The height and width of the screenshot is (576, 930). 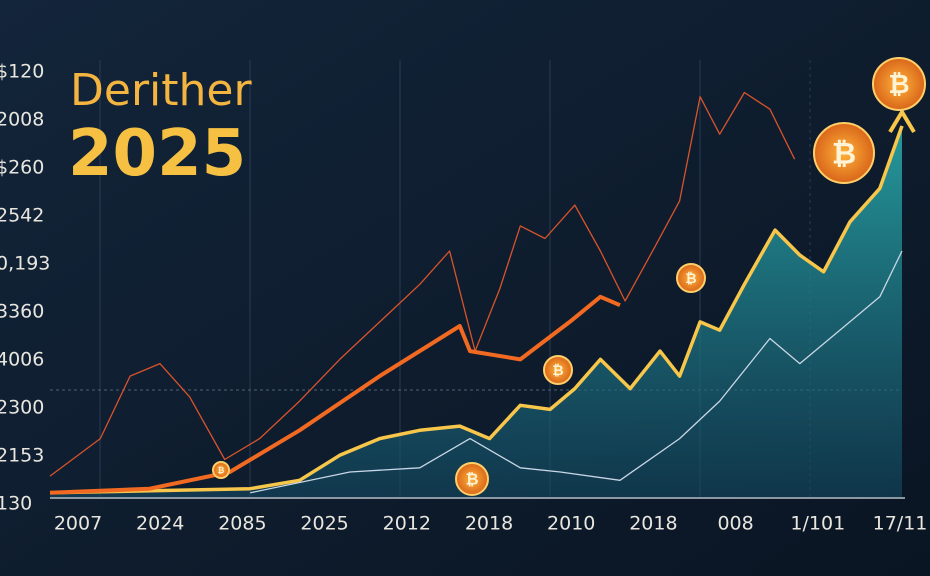 What do you see at coordinates (22, 408) in the screenshot?
I see `y-tick-label: 2300` at bounding box center [22, 408].